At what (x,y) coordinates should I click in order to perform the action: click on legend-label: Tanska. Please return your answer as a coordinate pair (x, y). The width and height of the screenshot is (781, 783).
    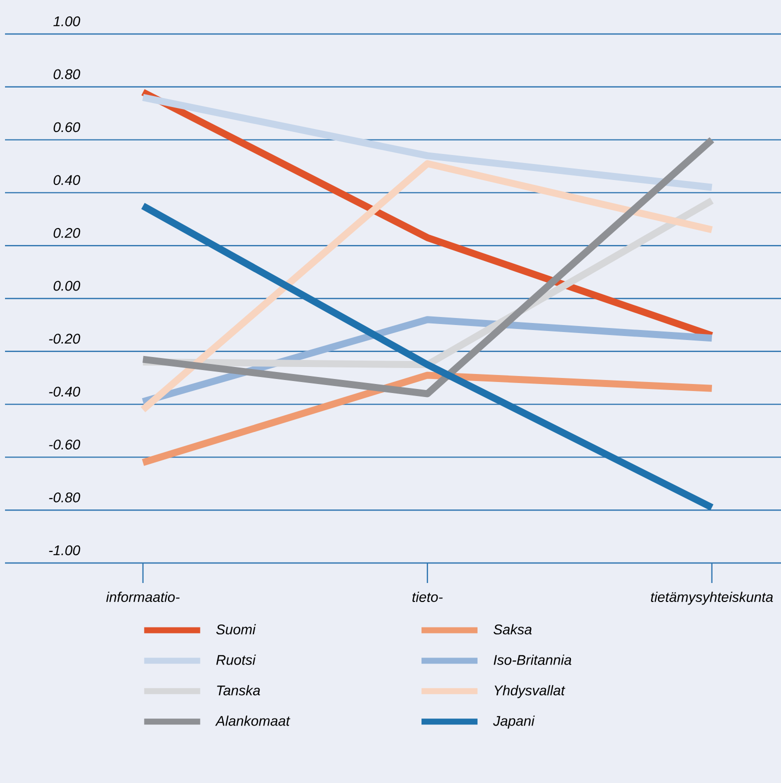
    Looking at the image, I should click on (238, 690).